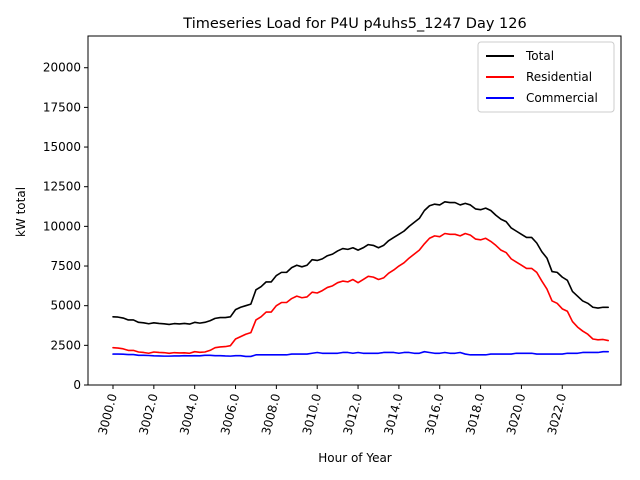  I want to click on y-tick-label: 5000, so click(65, 306).